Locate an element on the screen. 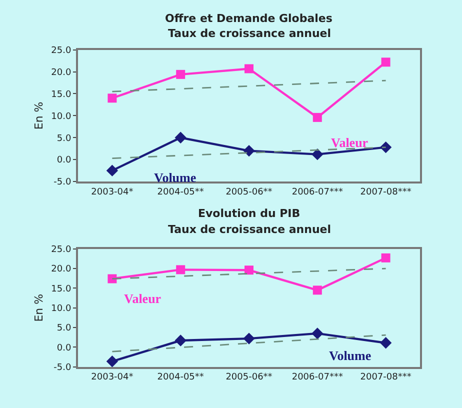  chart-title: Evolution du PIB is located at coordinates (249, 213).